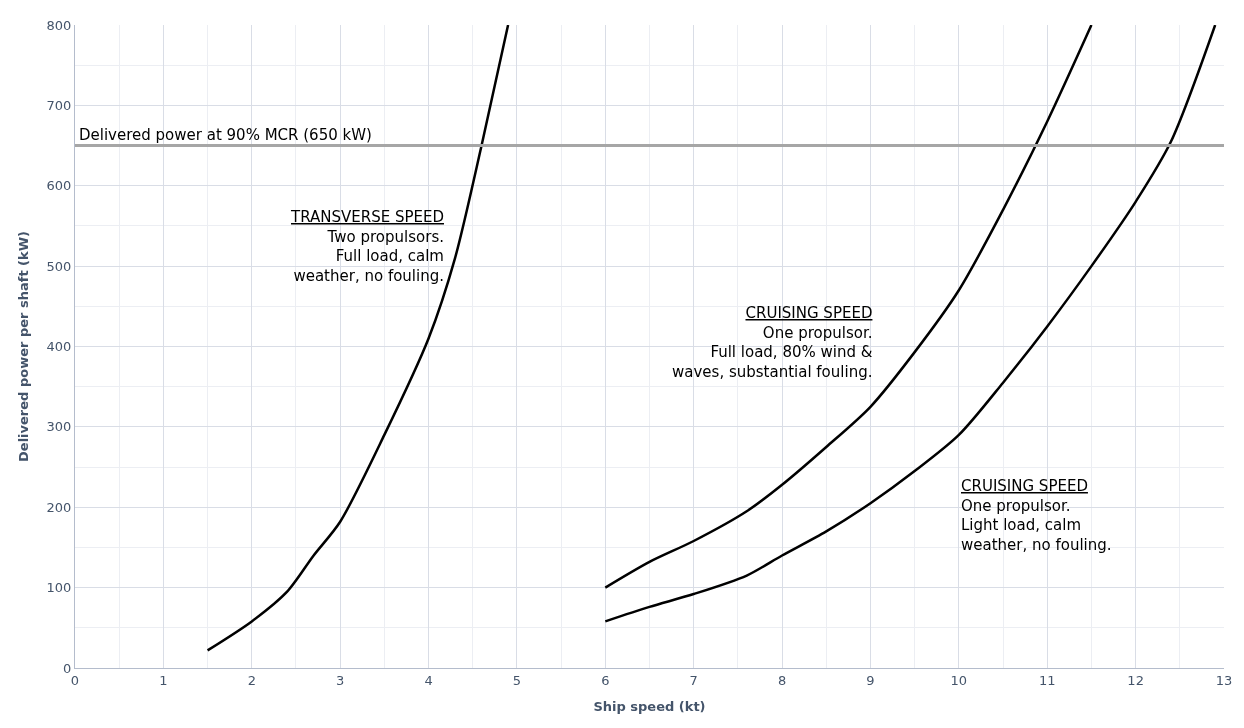 This screenshot has width=1244, height=728. I want to click on x-tick-label: 7, so click(693, 680).